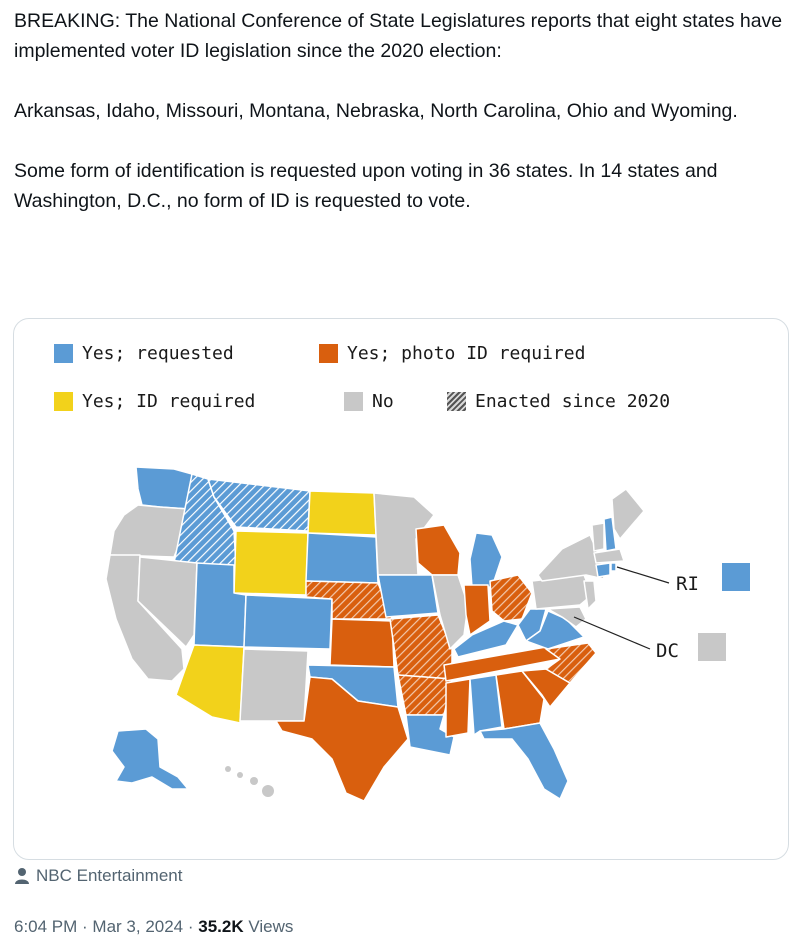  What do you see at coordinates (687, 584) in the screenshot?
I see `ri-callout-label: RI` at bounding box center [687, 584].